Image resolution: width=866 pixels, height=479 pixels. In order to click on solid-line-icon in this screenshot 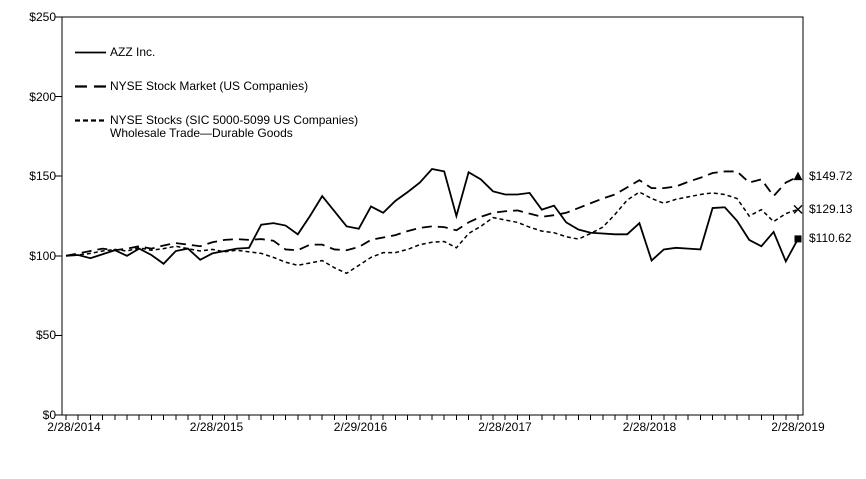, I will do `click(90, 52)`.